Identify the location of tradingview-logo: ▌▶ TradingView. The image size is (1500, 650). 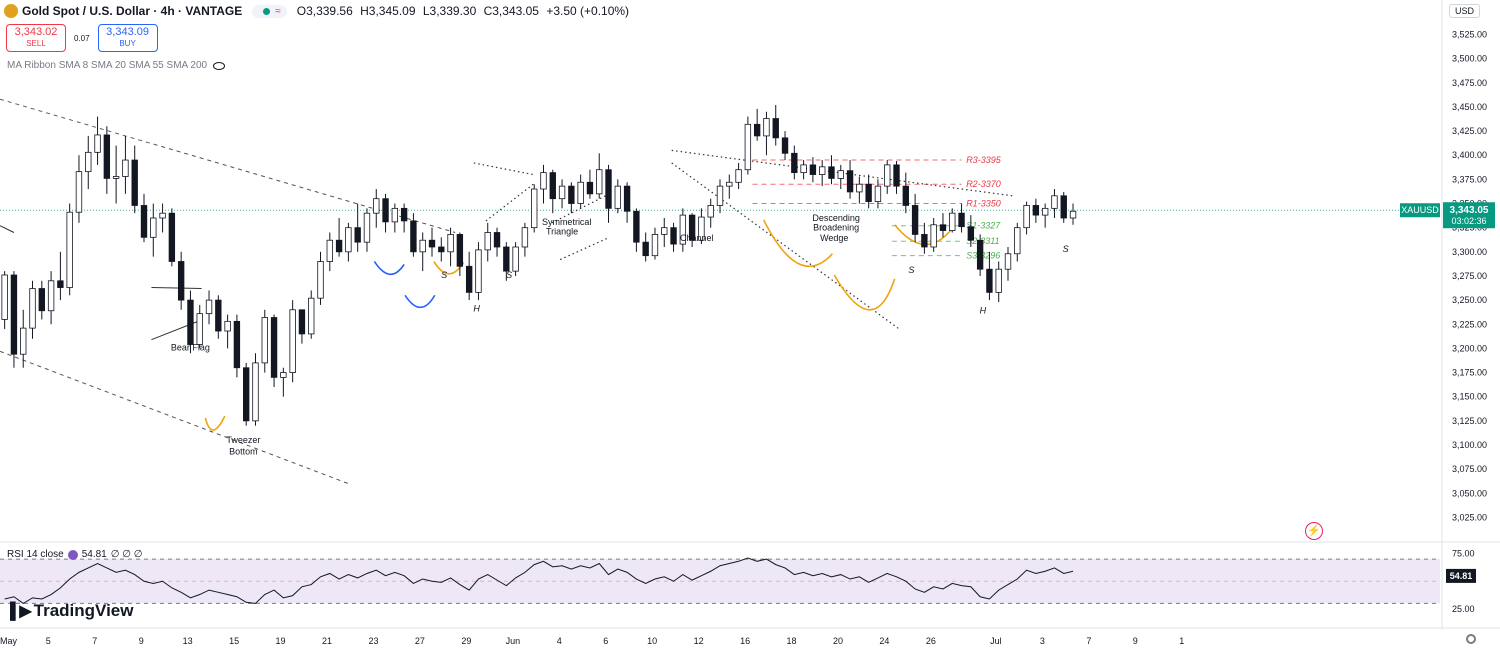
(71, 611).